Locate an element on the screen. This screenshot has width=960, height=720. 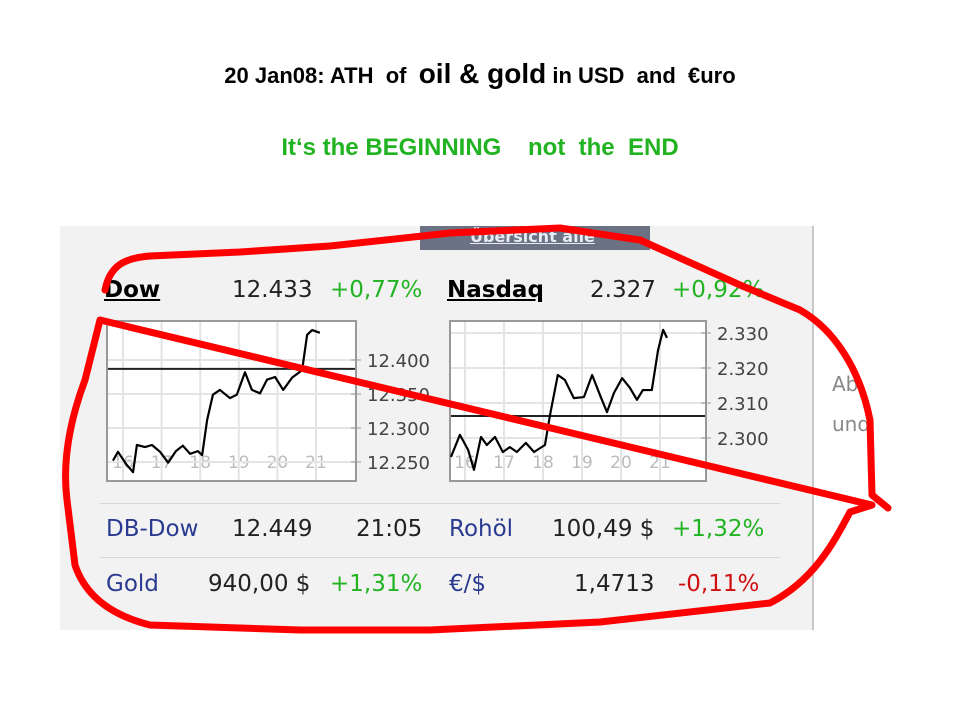
title-part-3: in USD and €uro is located at coordinates (641, 75).